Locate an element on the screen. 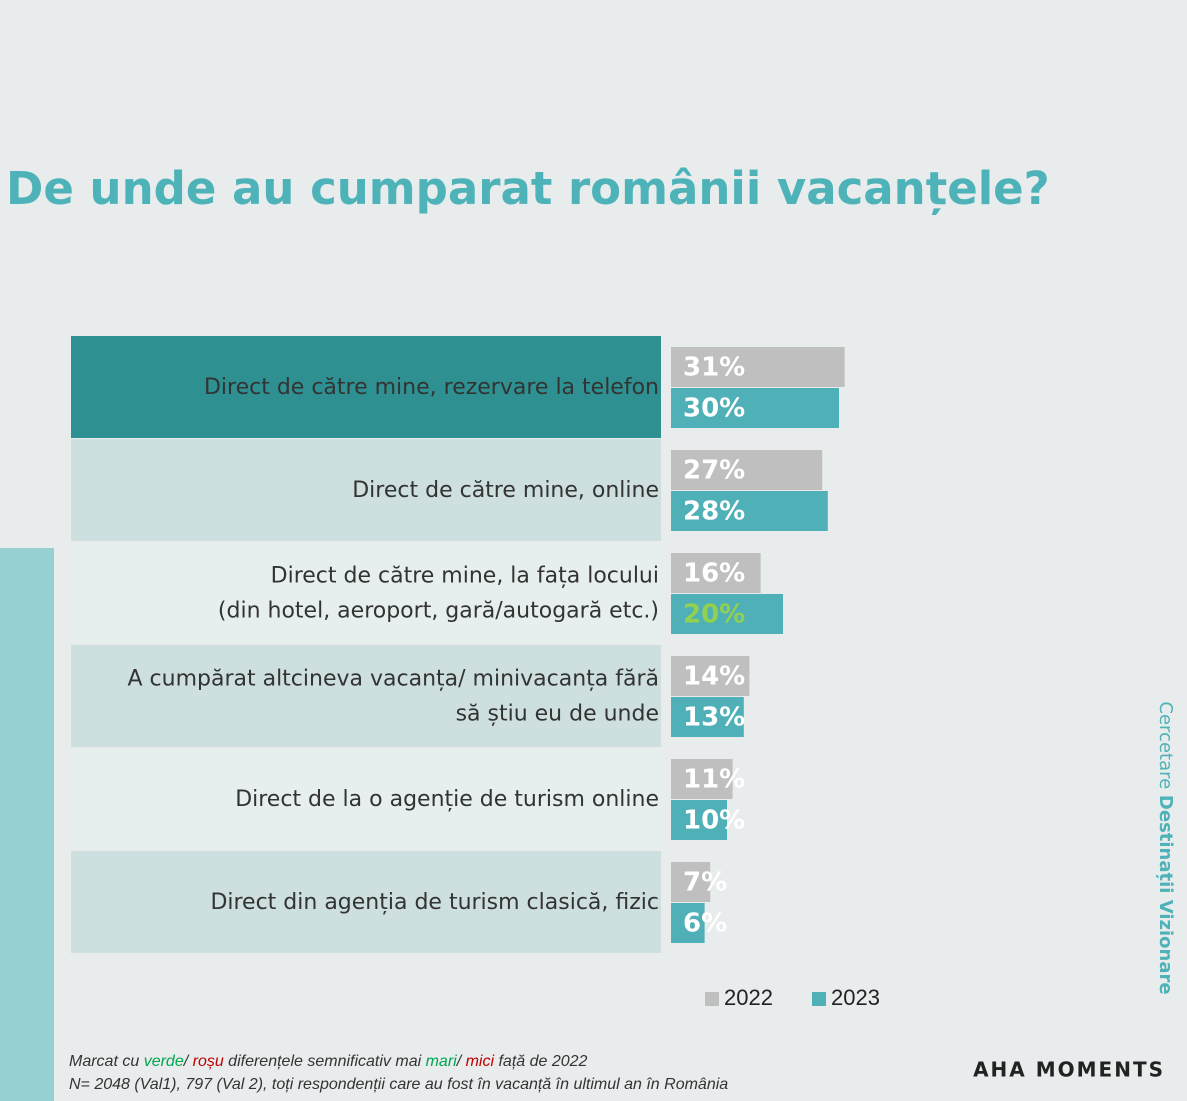 The image size is (1187, 1101). value-label: 14% is located at coordinates (714, 677).